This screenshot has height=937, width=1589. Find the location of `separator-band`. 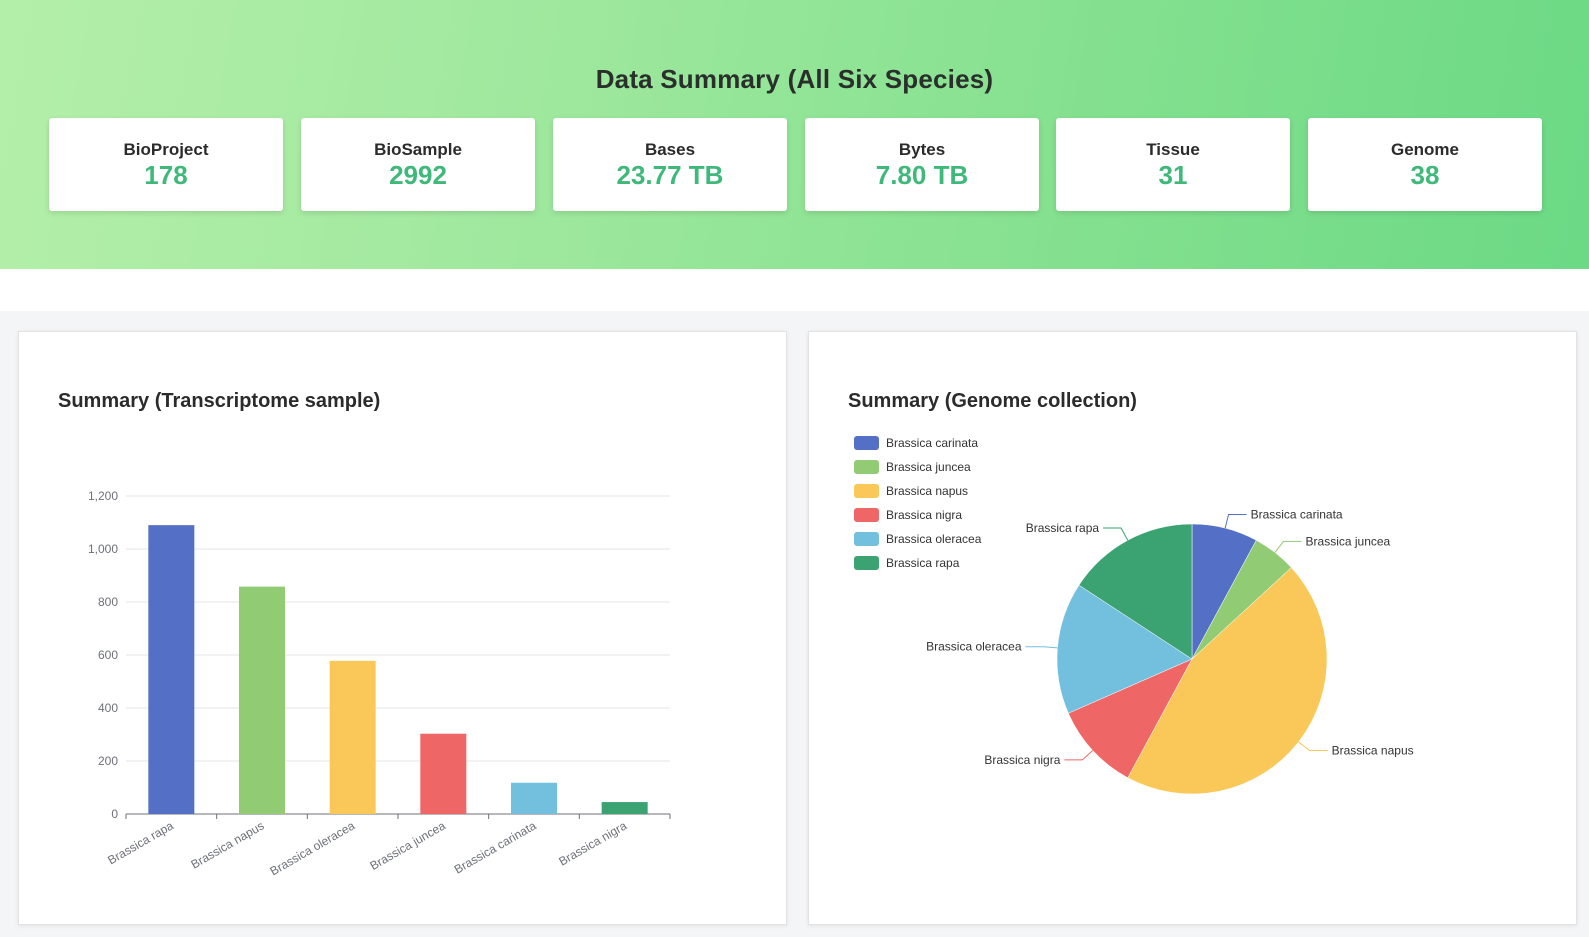

separator-band is located at coordinates (794, 290).